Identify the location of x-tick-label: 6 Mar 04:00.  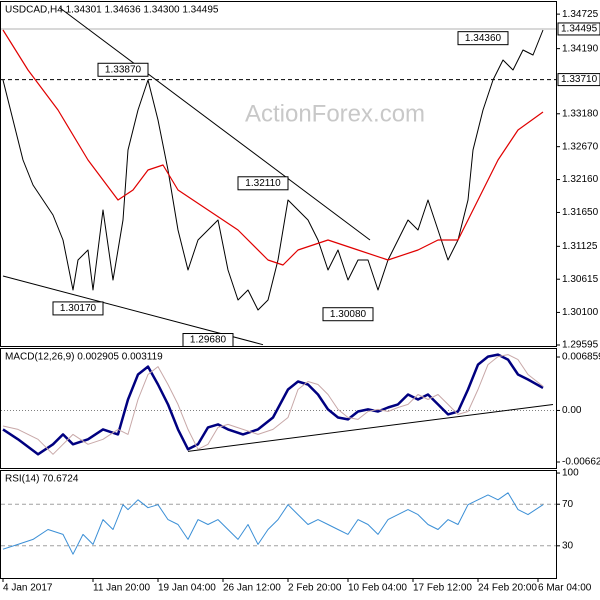
(565, 588).